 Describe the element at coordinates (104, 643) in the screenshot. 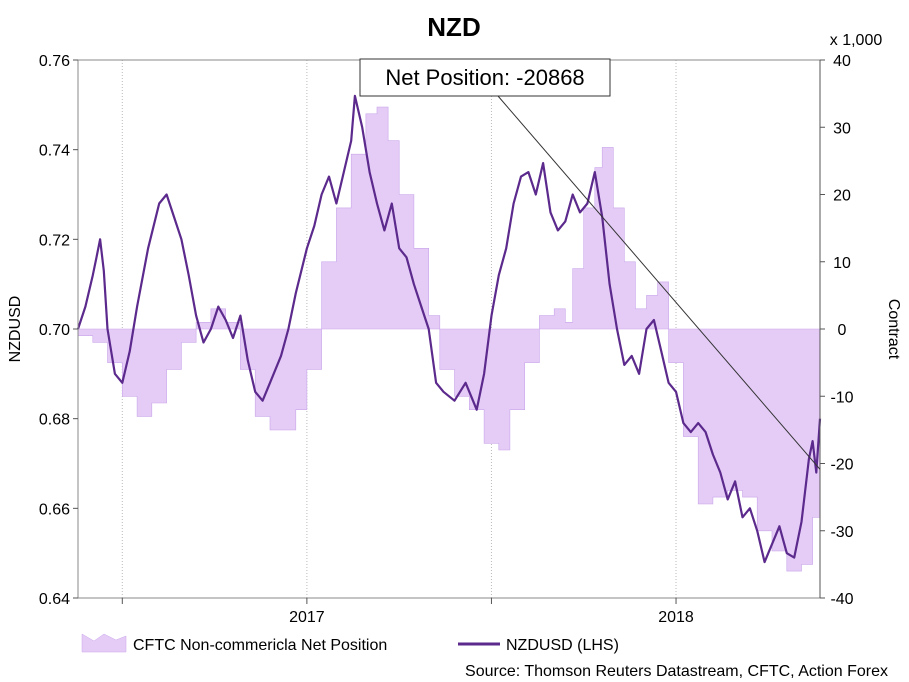

I see `legend-area-swatch` at that location.